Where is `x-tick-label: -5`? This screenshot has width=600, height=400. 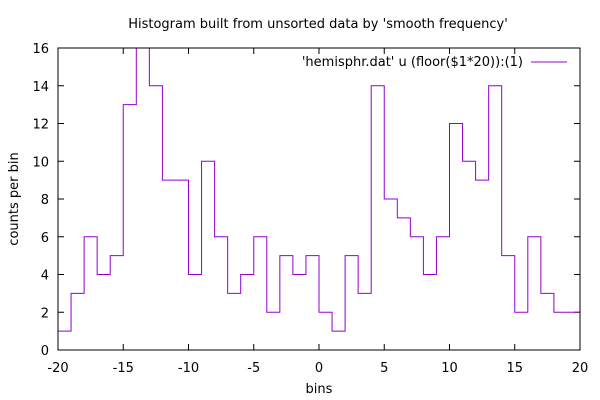
x-tick-label: -5 is located at coordinates (253, 368).